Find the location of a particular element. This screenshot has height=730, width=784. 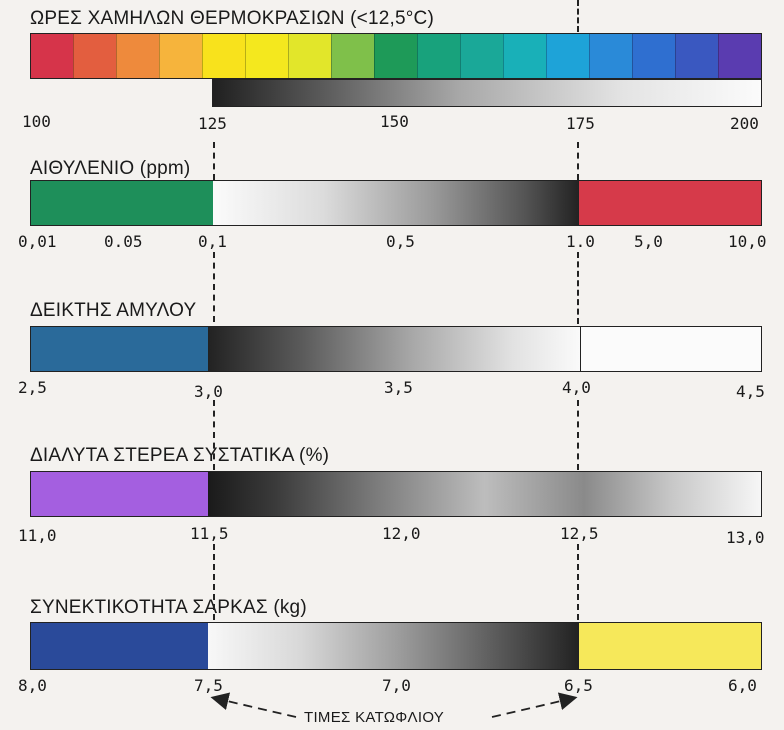

temperature-gradient-bar is located at coordinates (487, 93).